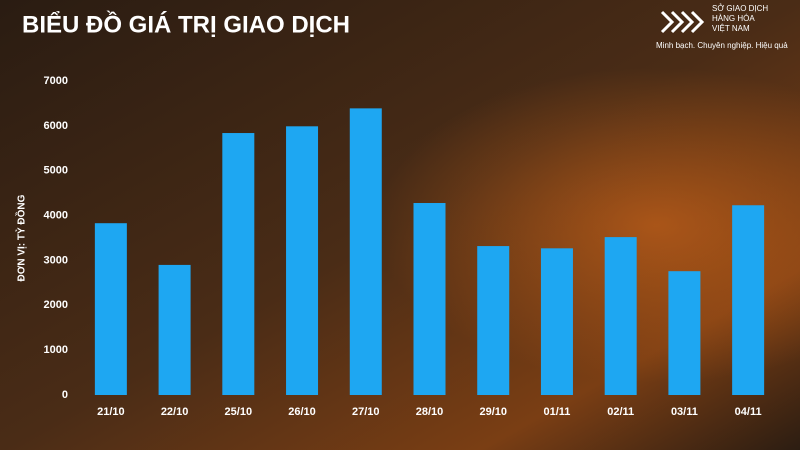 The width and height of the screenshot is (800, 450). Describe the element at coordinates (684, 412) in the screenshot. I see `x-tick-label: 03/11` at that location.